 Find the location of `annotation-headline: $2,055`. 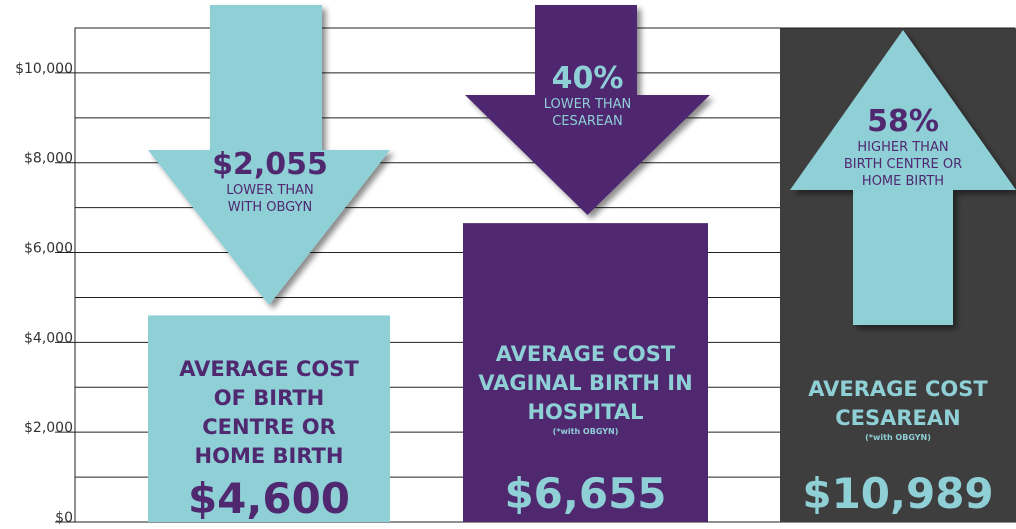

annotation-headline: $2,055 is located at coordinates (270, 165).